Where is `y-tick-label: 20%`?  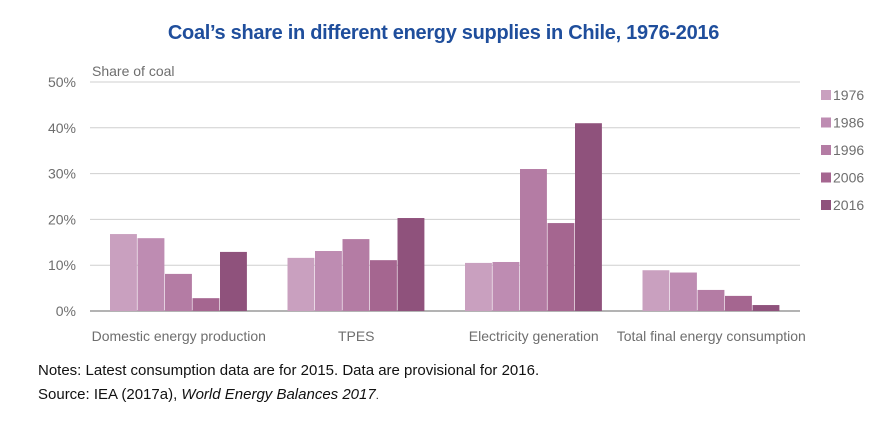 y-tick-label: 20% is located at coordinates (62, 219).